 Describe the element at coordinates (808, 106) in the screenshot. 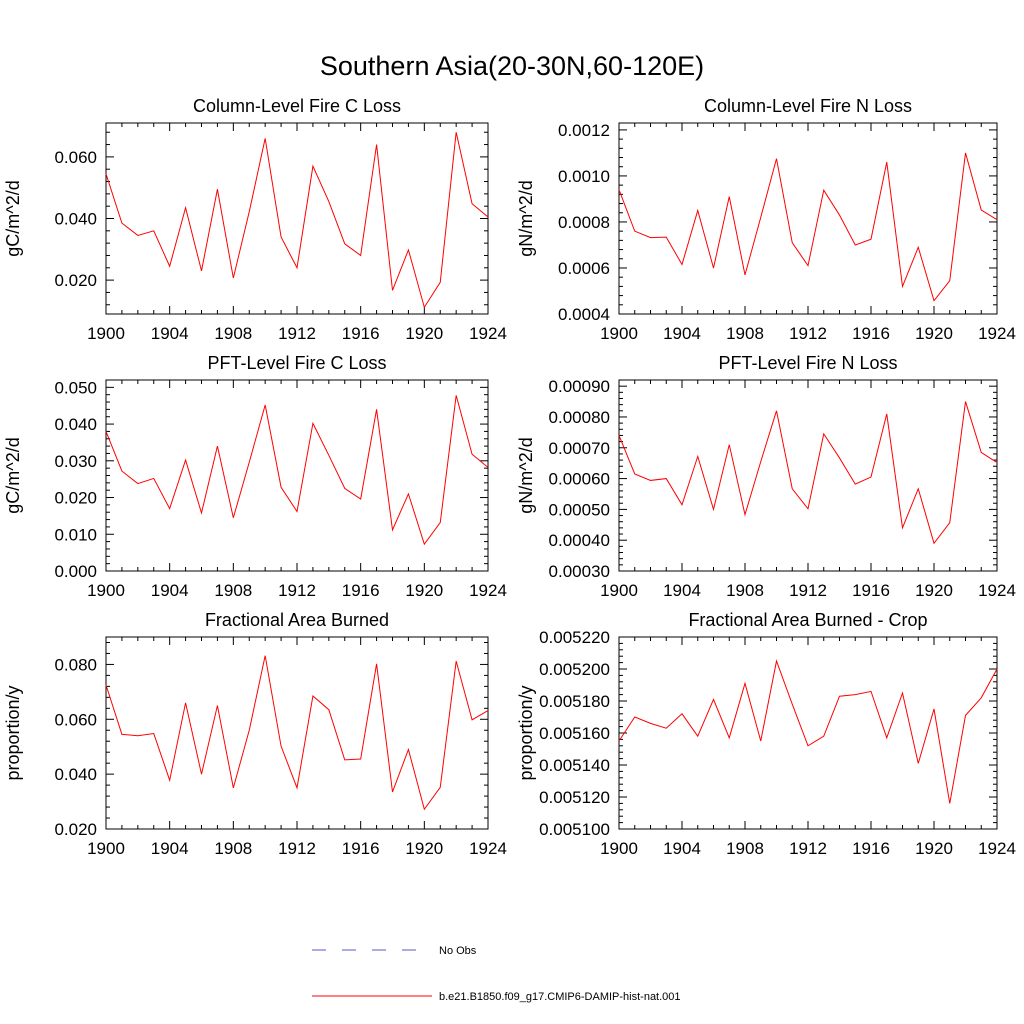

I see `panel-title: Column-Level Fire N Loss` at that location.